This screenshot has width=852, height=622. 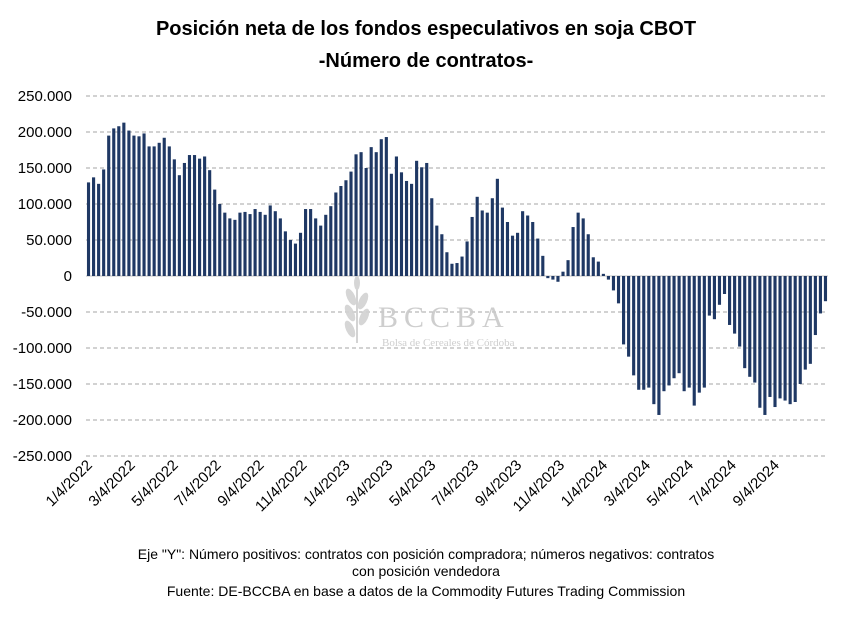 I want to click on y-tick-label: 100.000, so click(x=45, y=204).